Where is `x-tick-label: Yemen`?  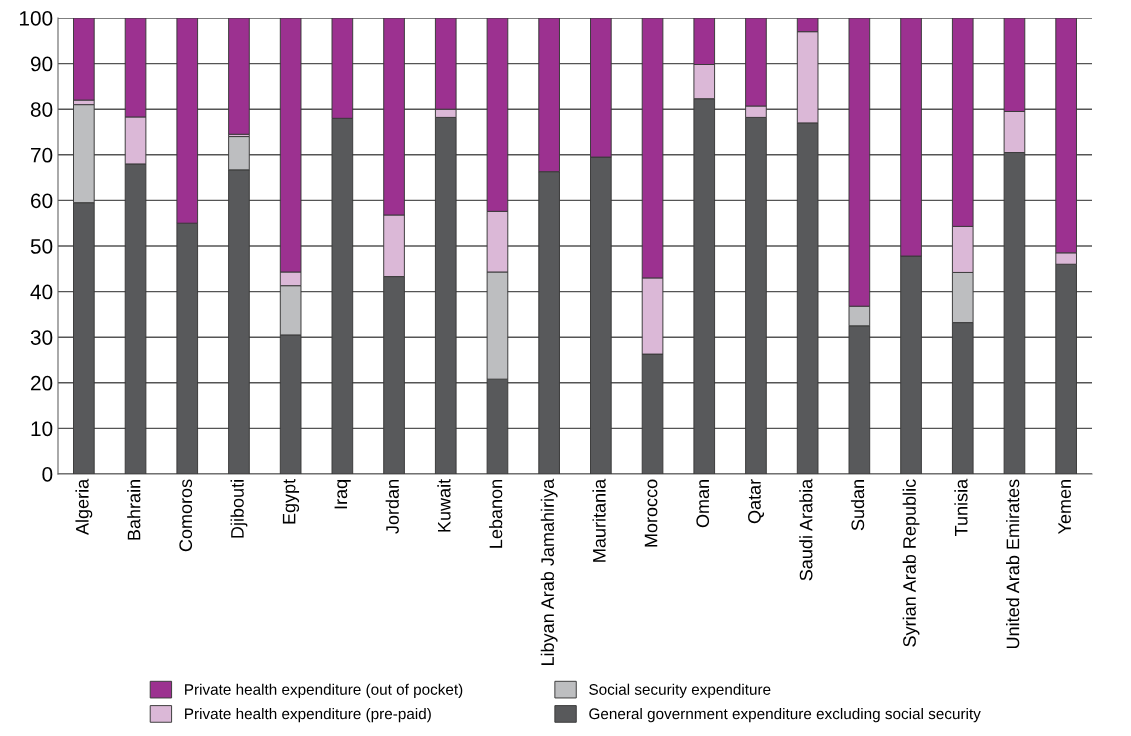 x-tick-label: Yemen is located at coordinates (1064, 507).